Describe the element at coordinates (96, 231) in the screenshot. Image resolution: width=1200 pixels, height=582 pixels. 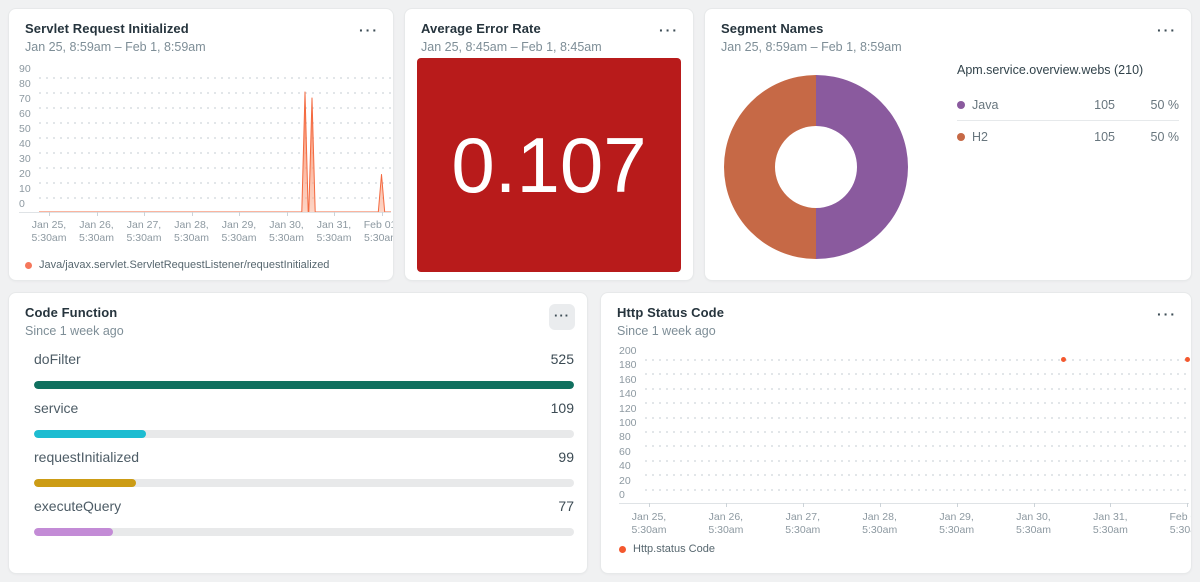
I see `x-axis-tick-label: Jan 26, 5:30am` at that location.